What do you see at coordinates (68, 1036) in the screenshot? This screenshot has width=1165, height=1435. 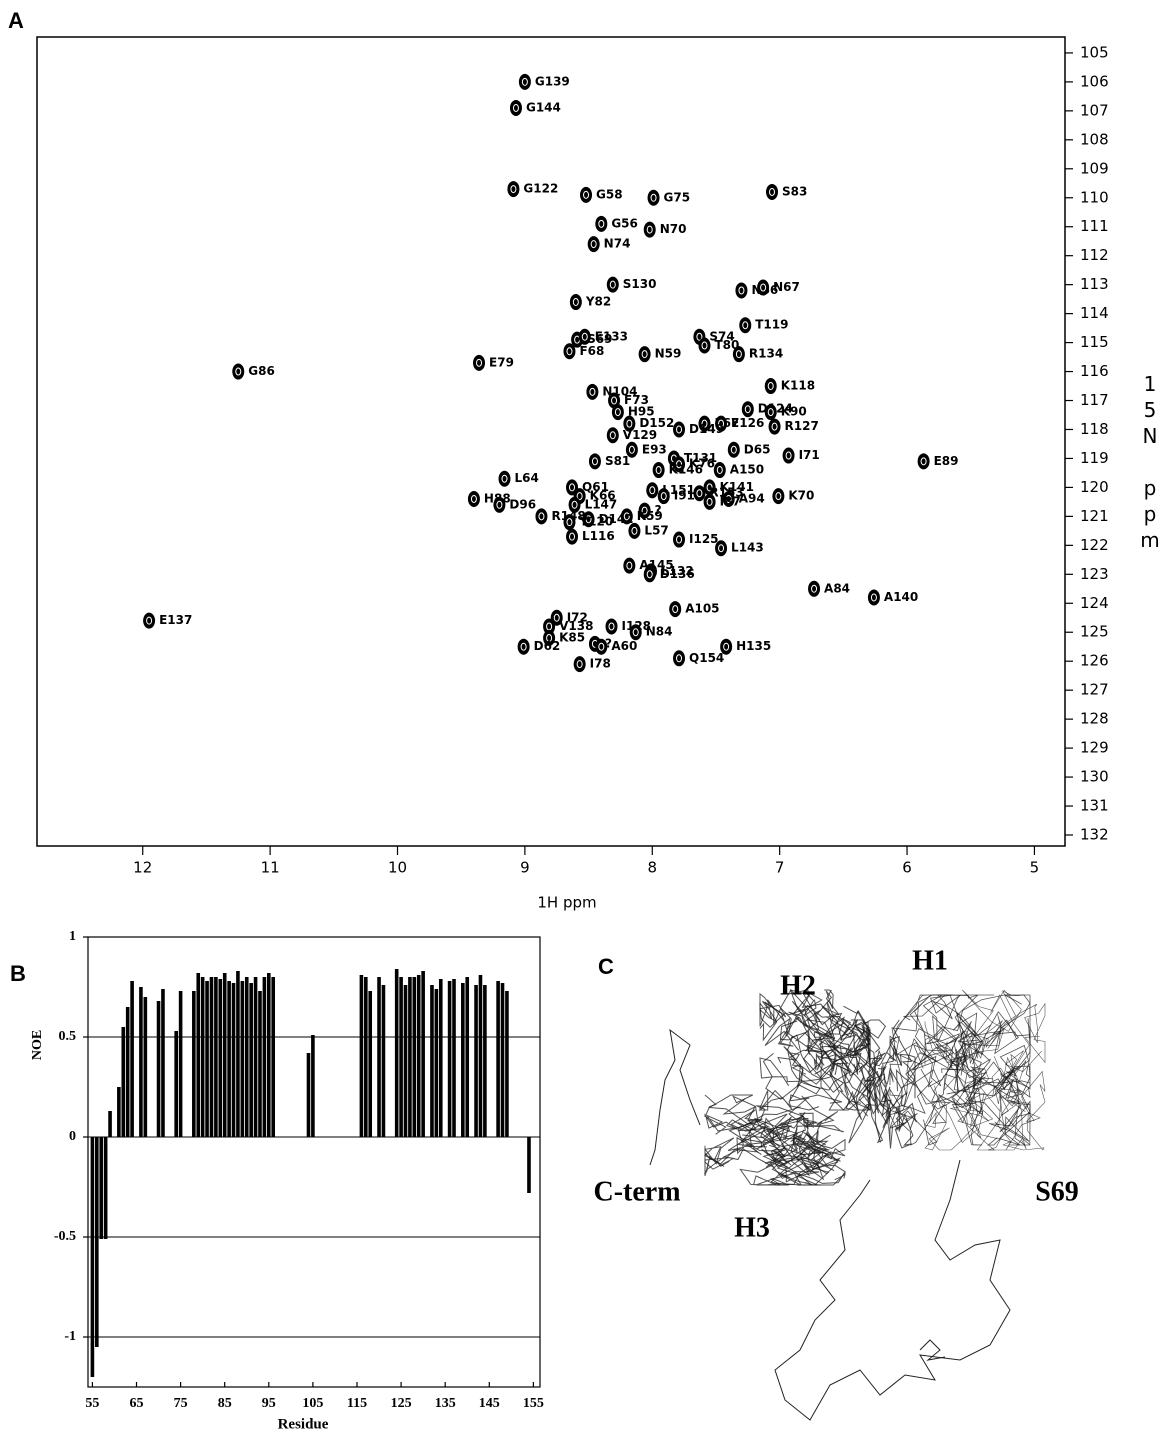 I see `y-tick-label: 0.5` at bounding box center [68, 1036].